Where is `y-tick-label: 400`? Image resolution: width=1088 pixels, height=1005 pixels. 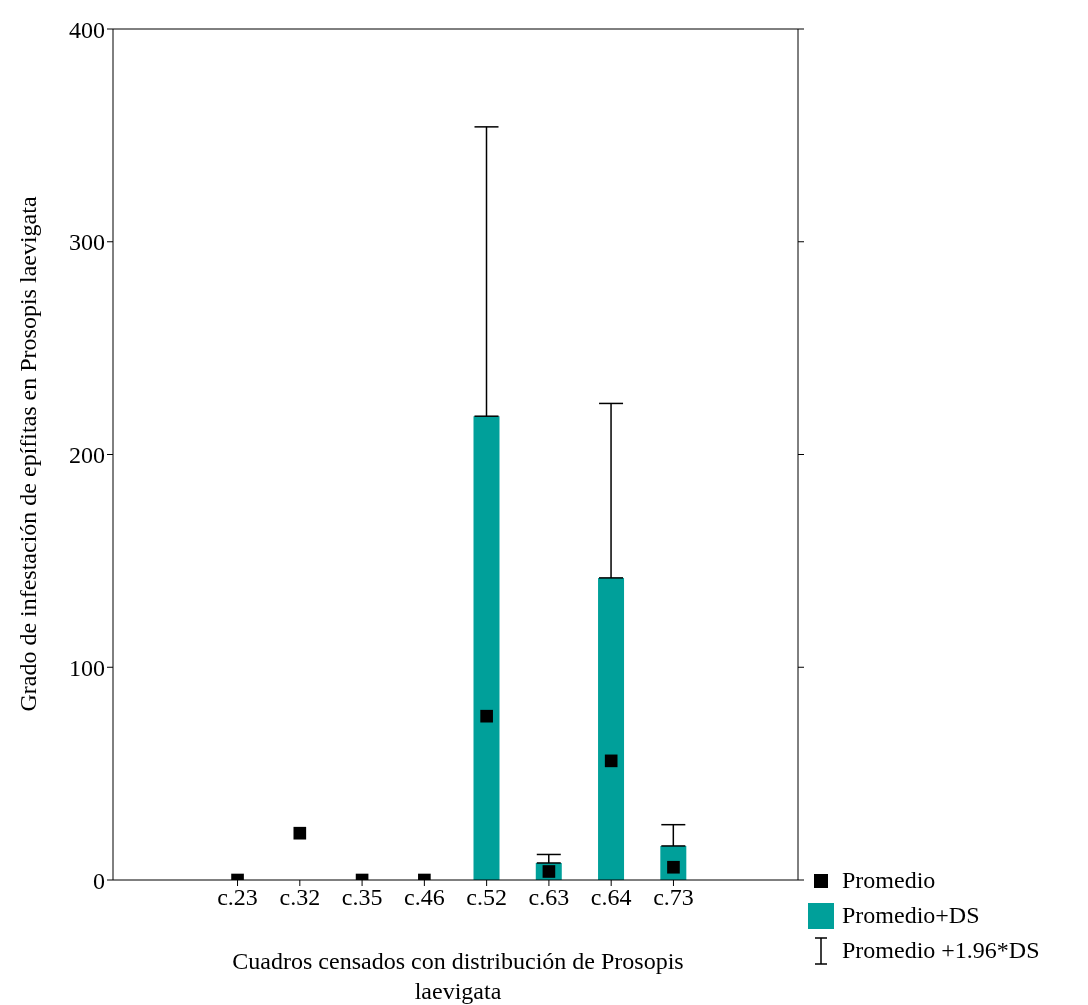
y-tick-label: 400 is located at coordinates (87, 29).